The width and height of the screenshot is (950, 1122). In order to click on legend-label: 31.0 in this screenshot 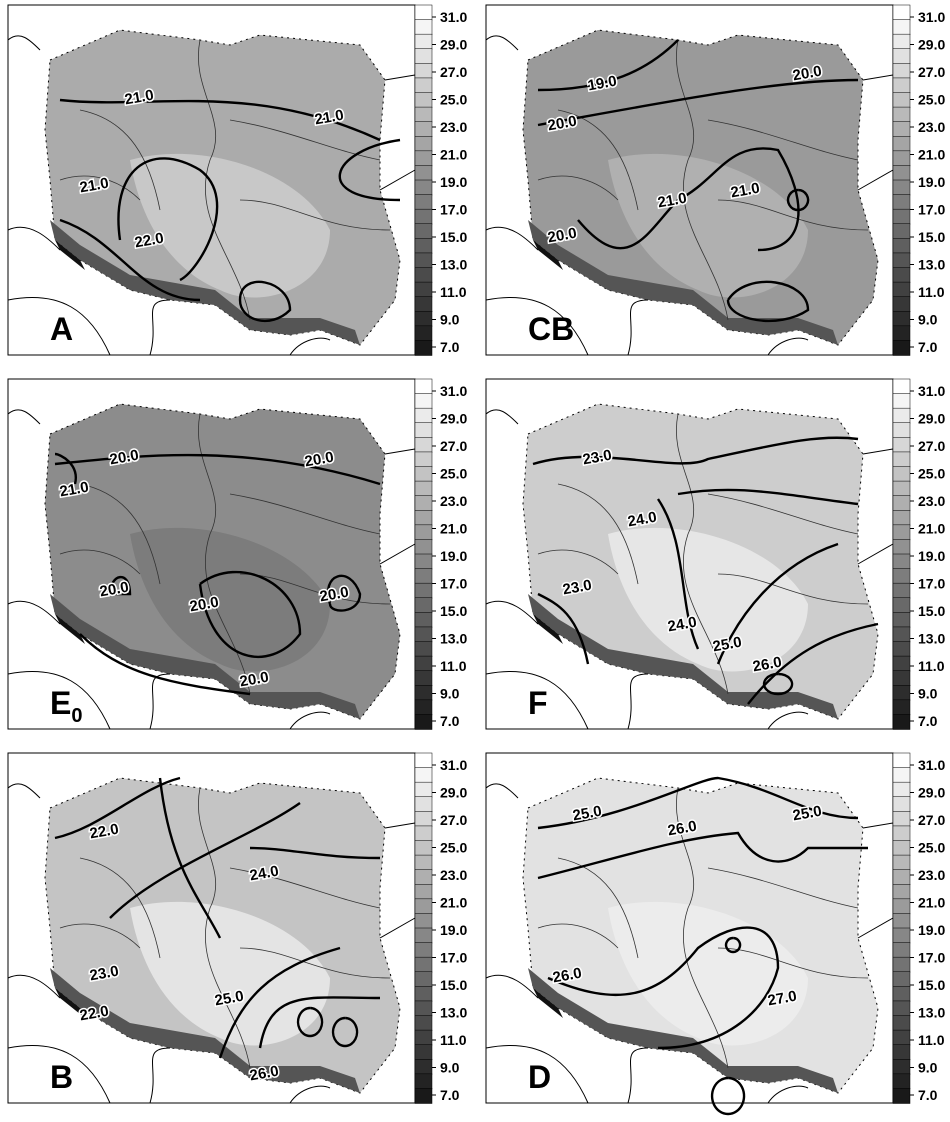, I will do `click(453, 17)`.